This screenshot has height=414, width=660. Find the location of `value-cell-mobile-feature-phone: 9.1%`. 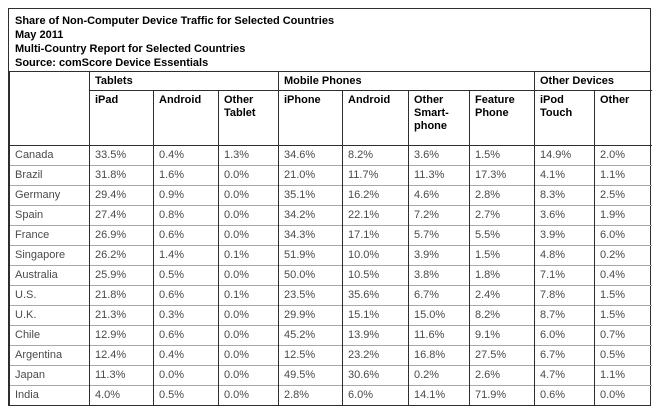

value-cell-mobile-feature-phone: 9.1% is located at coordinates (502, 334).